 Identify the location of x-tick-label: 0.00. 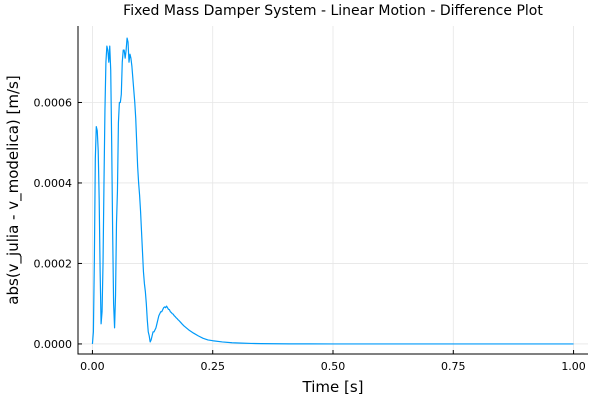
(92, 366).